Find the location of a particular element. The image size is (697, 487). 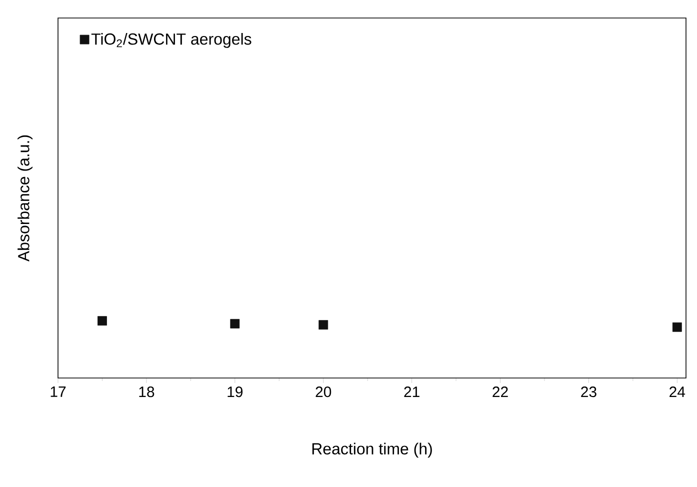

x-tick-label: 17 is located at coordinates (58, 391).